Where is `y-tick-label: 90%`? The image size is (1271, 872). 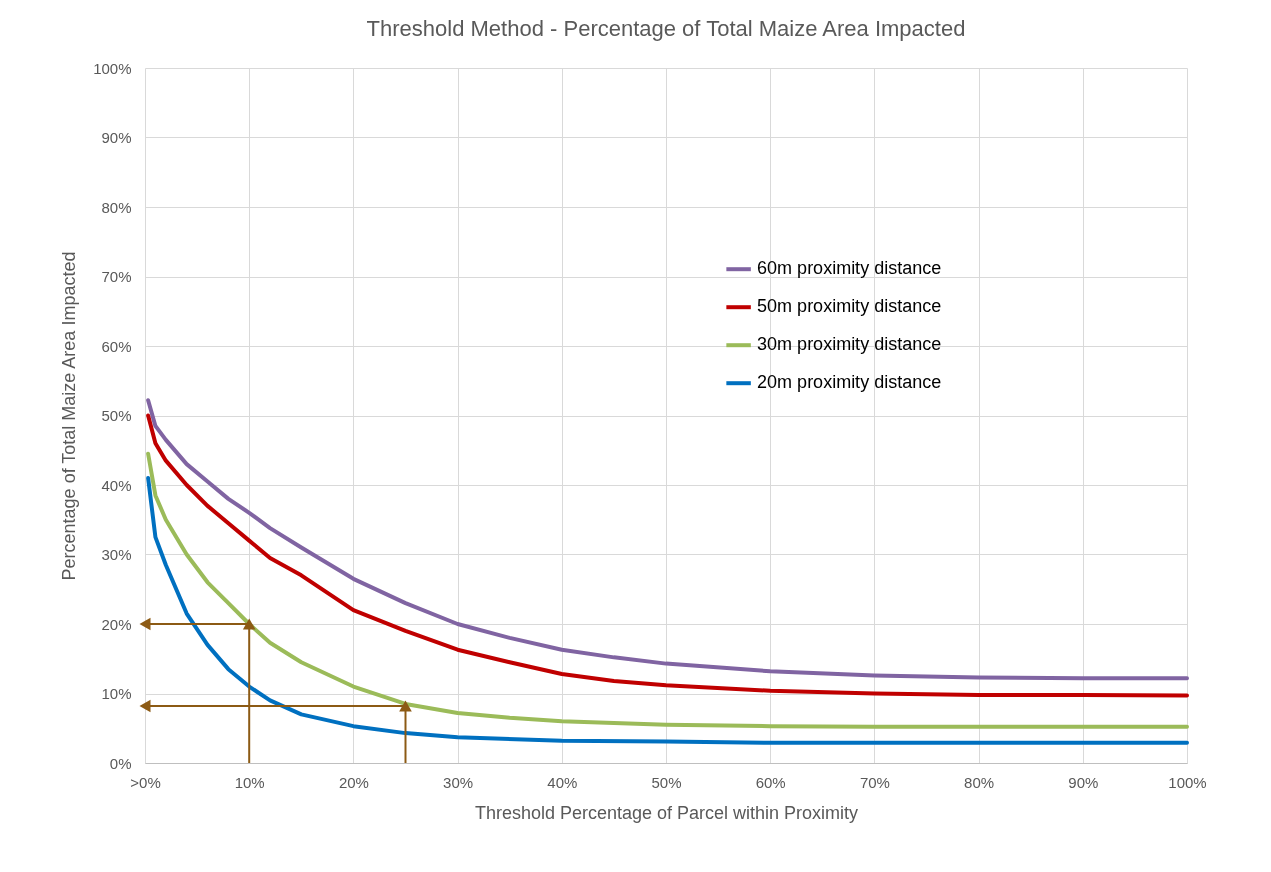 y-tick-label: 90% is located at coordinates (116, 137).